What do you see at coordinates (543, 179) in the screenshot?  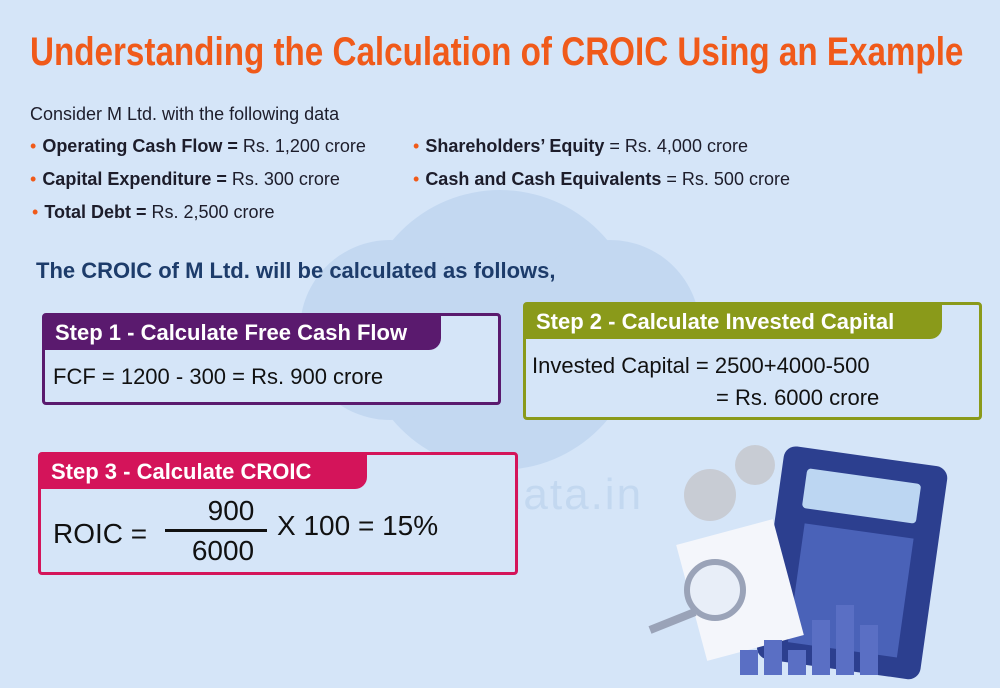 I see `item-label: Cash and Cash Equivalents` at bounding box center [543, 179].